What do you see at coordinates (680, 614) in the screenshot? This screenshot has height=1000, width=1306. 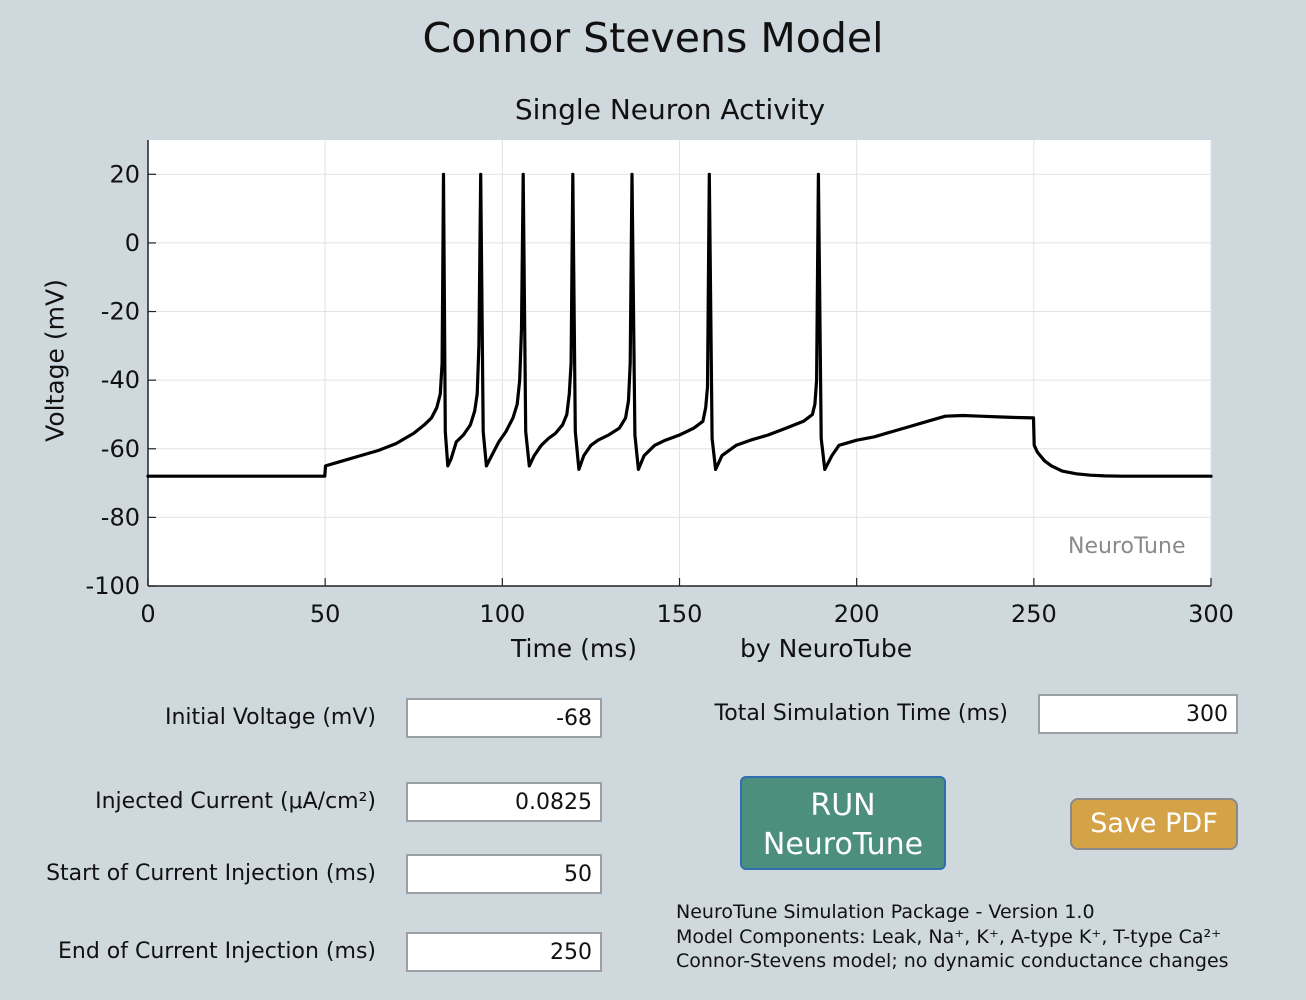 I see `x-tick-label: 150` at bounding box center [680, 614].